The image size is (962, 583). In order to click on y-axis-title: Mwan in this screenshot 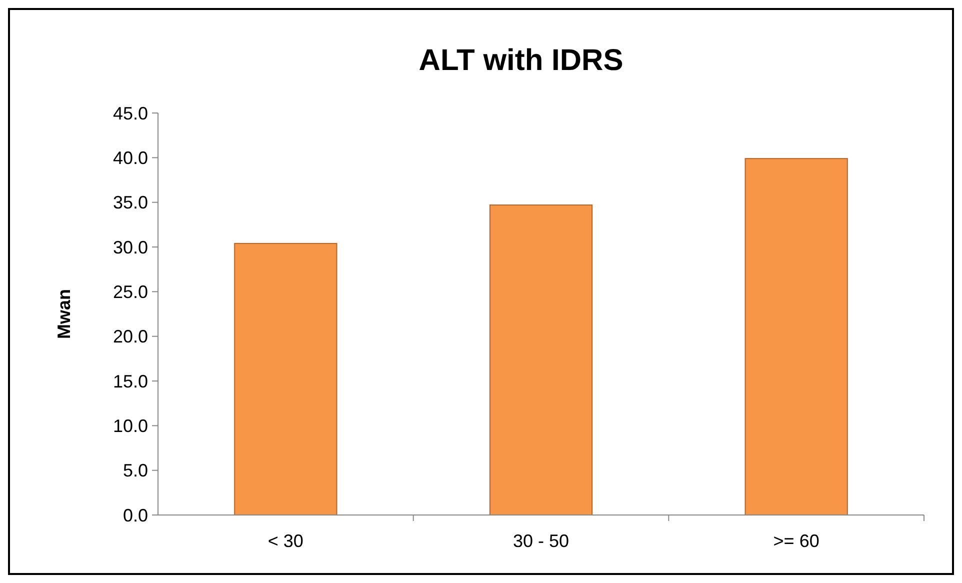, I will do `click(64, 314)`.